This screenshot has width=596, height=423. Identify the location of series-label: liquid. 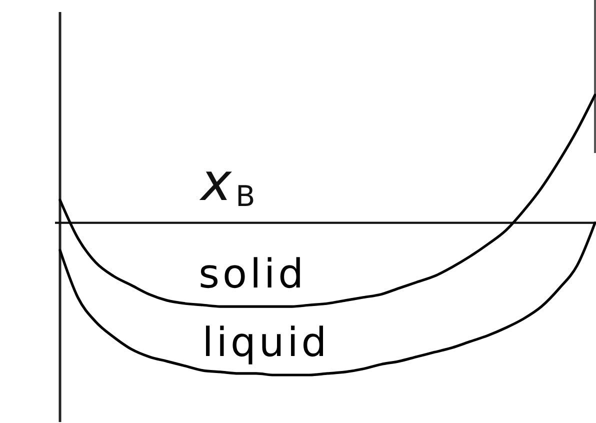
(266, 343).